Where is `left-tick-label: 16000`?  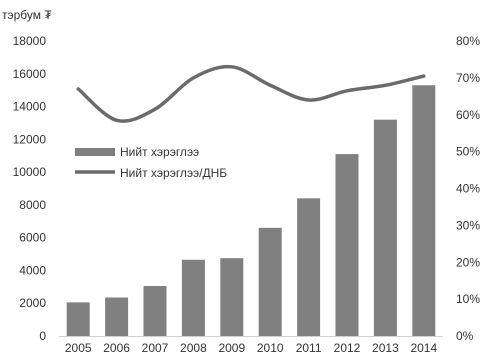
left-tick-label: 16000 is located at coordinates (30, 74).